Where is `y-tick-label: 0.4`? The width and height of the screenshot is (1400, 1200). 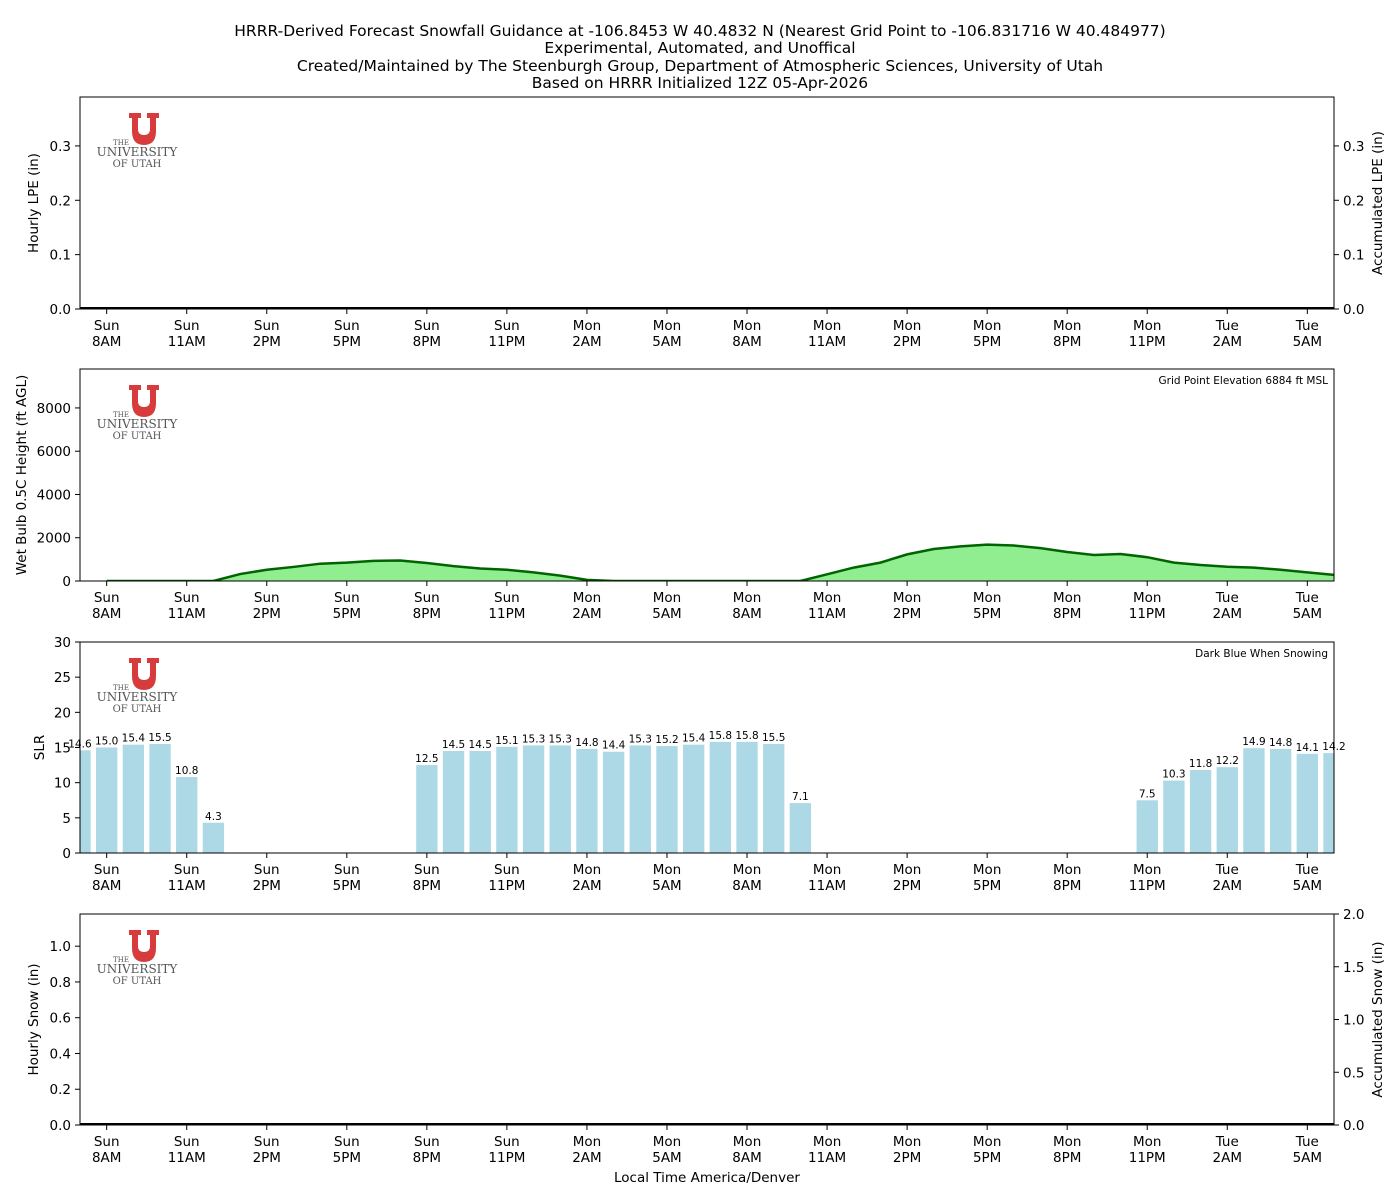
y-tick-label: 0.4 is located at coordinates (60, 1054).